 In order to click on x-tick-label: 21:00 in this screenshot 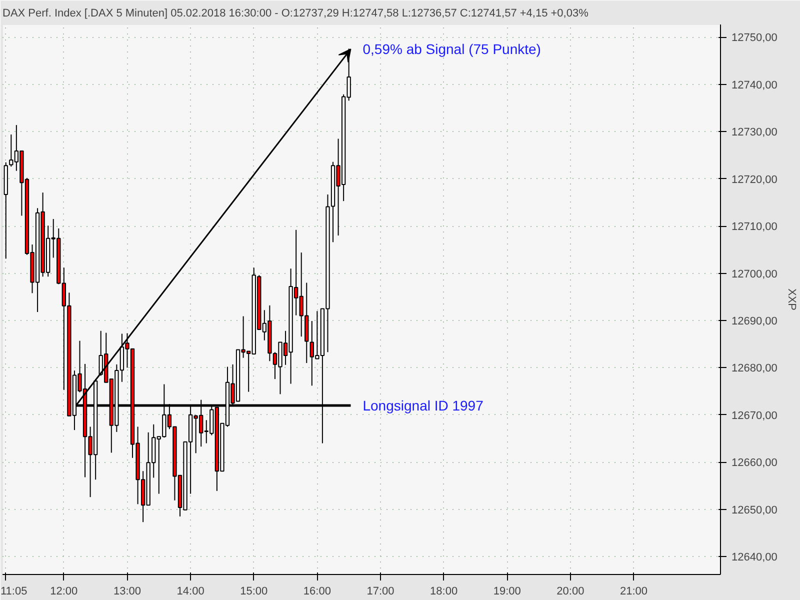, I will do `click(634, 592)`.